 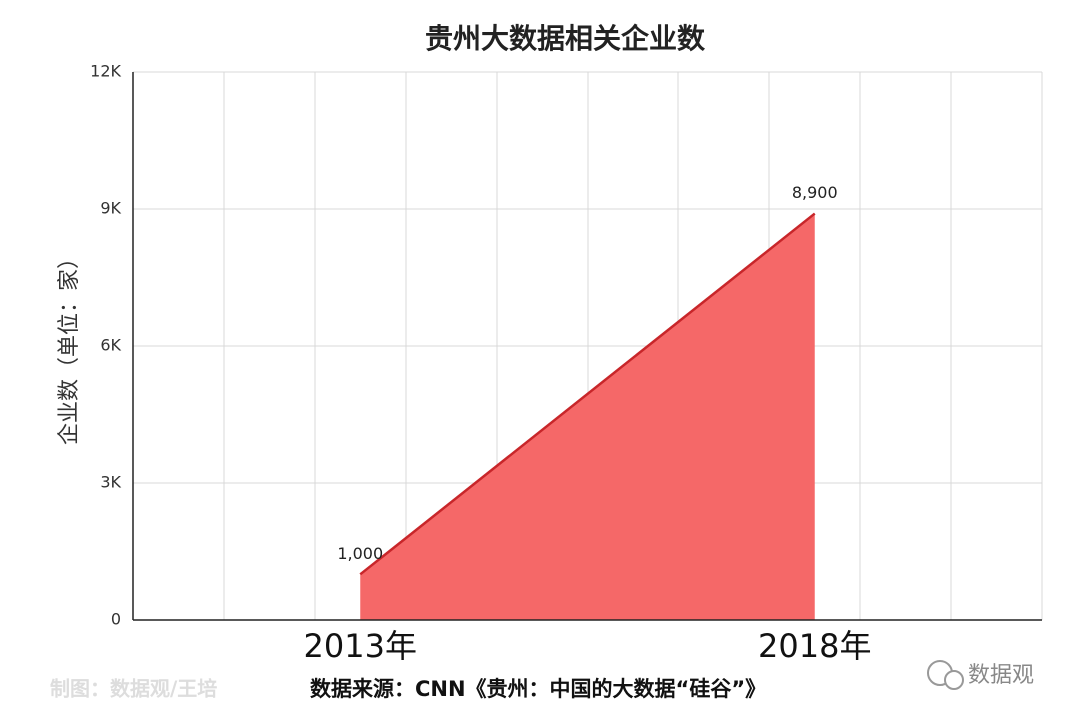 I want to click on watermark-icon, so click(x=945, y=675).